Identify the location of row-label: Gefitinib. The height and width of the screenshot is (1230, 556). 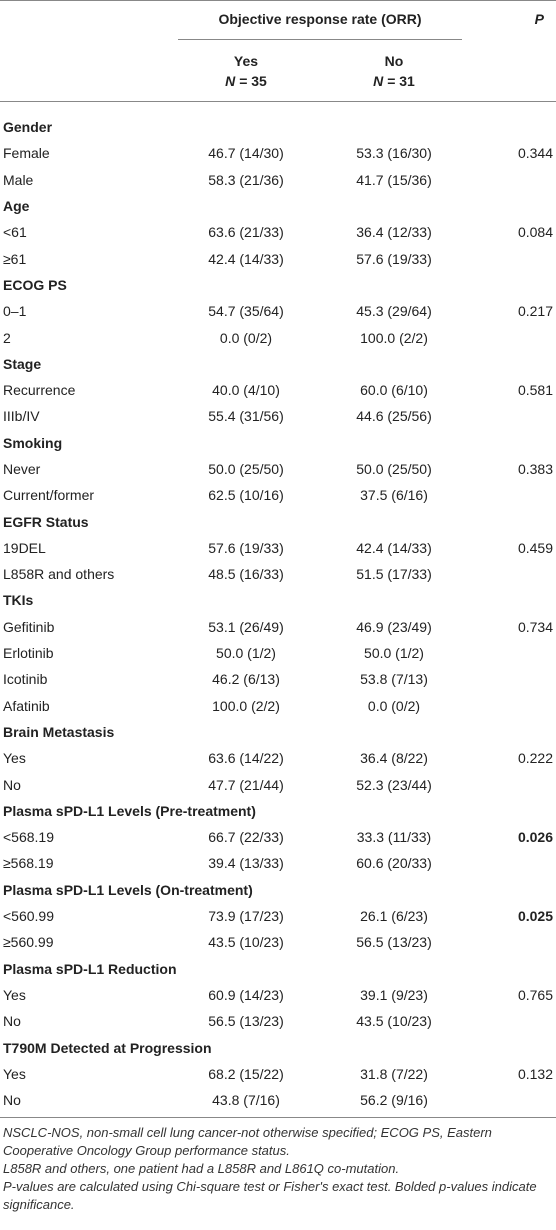
(29, 626).